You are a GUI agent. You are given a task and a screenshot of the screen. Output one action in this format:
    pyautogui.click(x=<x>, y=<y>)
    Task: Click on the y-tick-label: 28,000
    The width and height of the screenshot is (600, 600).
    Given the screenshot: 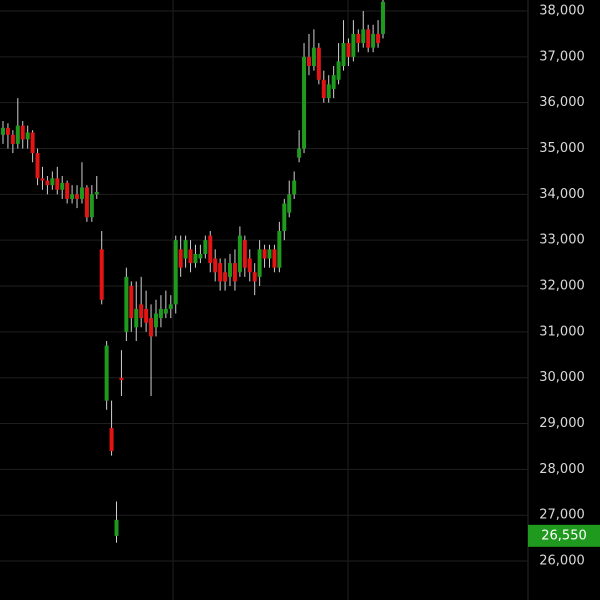 What is the action you would take?
    pyautogui.click(x=562, y=469)
    